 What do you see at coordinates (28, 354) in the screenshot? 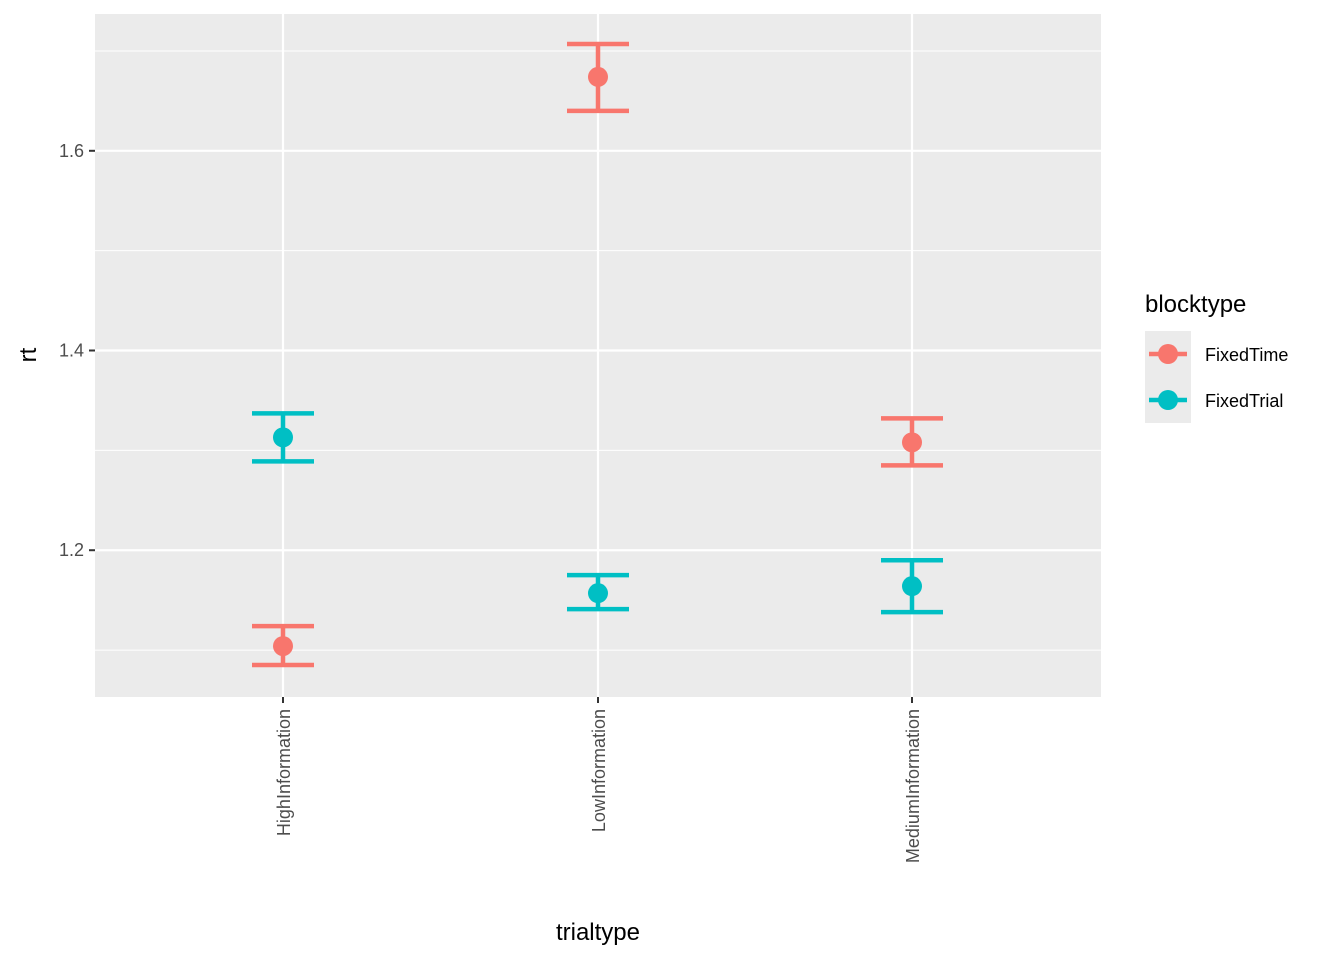
I see `y-axis-title: rt` at bounding box center [28, 354].